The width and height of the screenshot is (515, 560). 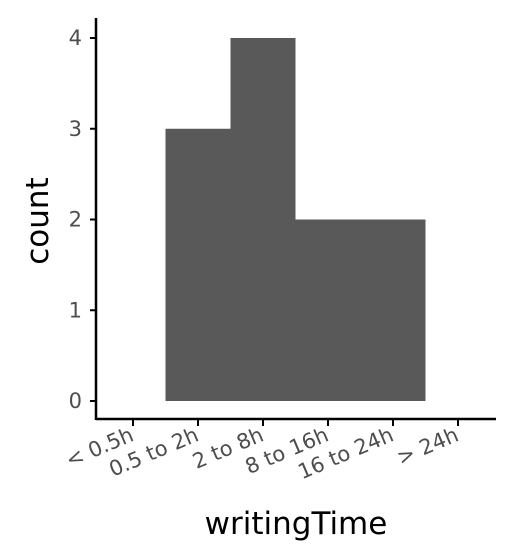 I want to click on y-tick-label: 3, so click(x=75, y=129).